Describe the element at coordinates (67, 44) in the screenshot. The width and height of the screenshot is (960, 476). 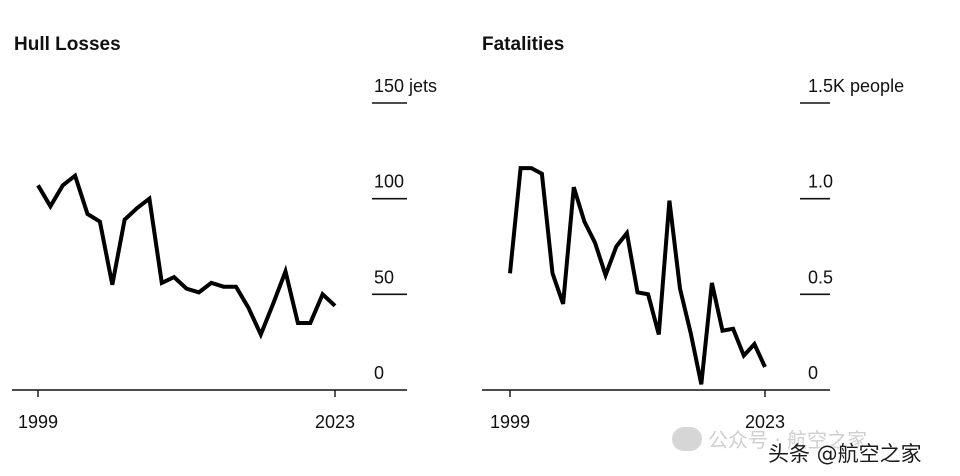
I see `chart-title: Hull Losses` at that location.